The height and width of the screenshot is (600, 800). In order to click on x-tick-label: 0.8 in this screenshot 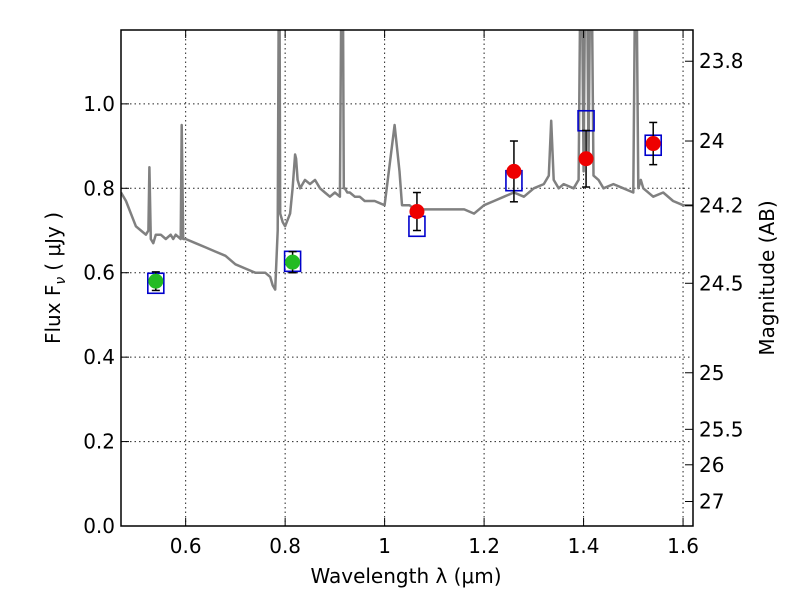, I will do `click(285, 546)`.